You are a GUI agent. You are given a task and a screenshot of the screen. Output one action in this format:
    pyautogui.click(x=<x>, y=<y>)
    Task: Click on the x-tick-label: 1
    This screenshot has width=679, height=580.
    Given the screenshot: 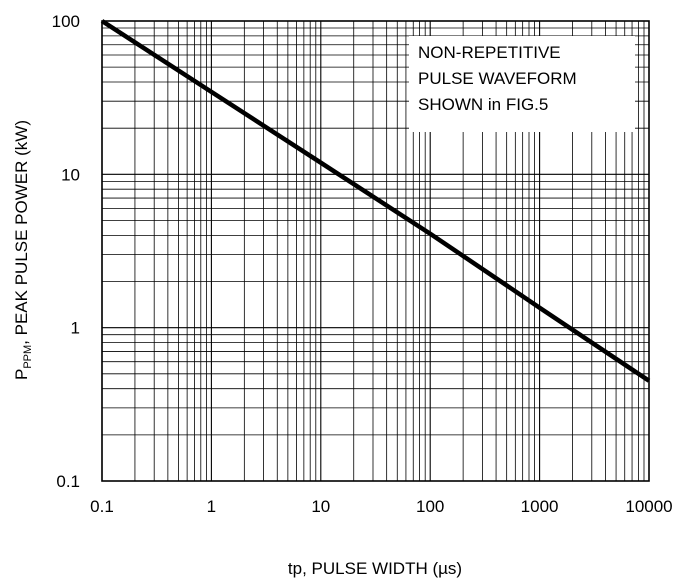 What is the action you would take?
    pyautogui.click(x=211, y=506)
    